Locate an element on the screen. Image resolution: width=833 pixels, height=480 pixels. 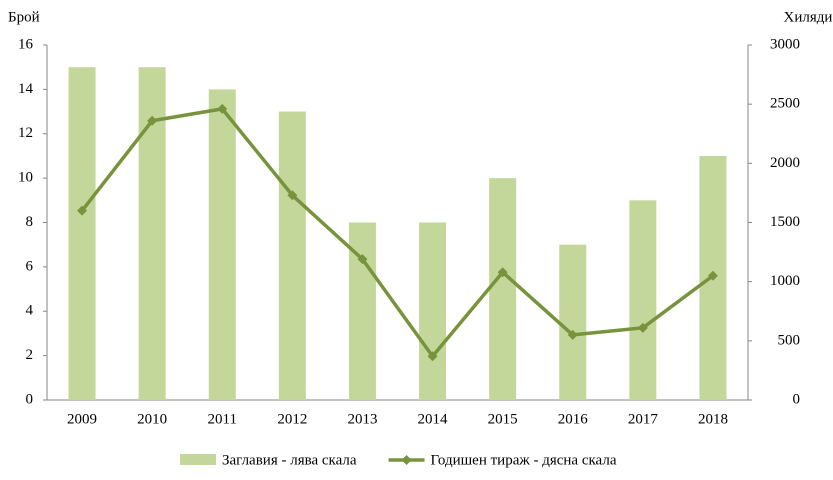
legend-swatch is located at coordinates (198, 459).